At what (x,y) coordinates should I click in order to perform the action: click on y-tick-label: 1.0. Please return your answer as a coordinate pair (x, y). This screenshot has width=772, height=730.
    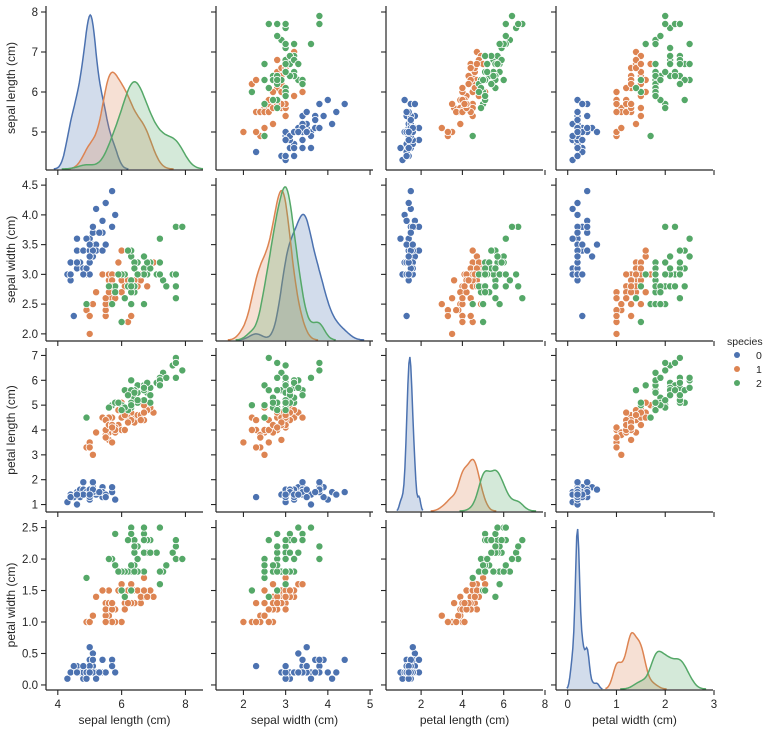
    Looking at the image, I should click on (30, 623).